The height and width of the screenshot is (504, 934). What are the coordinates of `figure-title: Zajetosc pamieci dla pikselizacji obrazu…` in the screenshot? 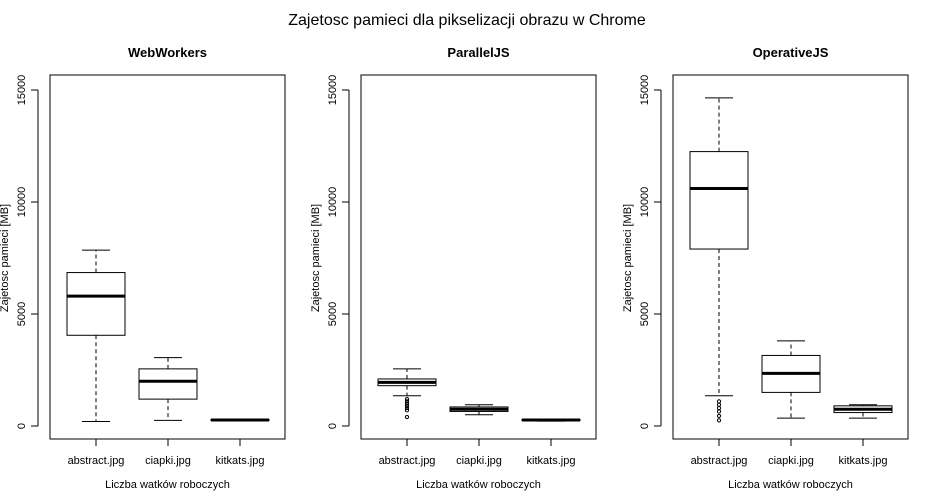 It's located at (467, 20).